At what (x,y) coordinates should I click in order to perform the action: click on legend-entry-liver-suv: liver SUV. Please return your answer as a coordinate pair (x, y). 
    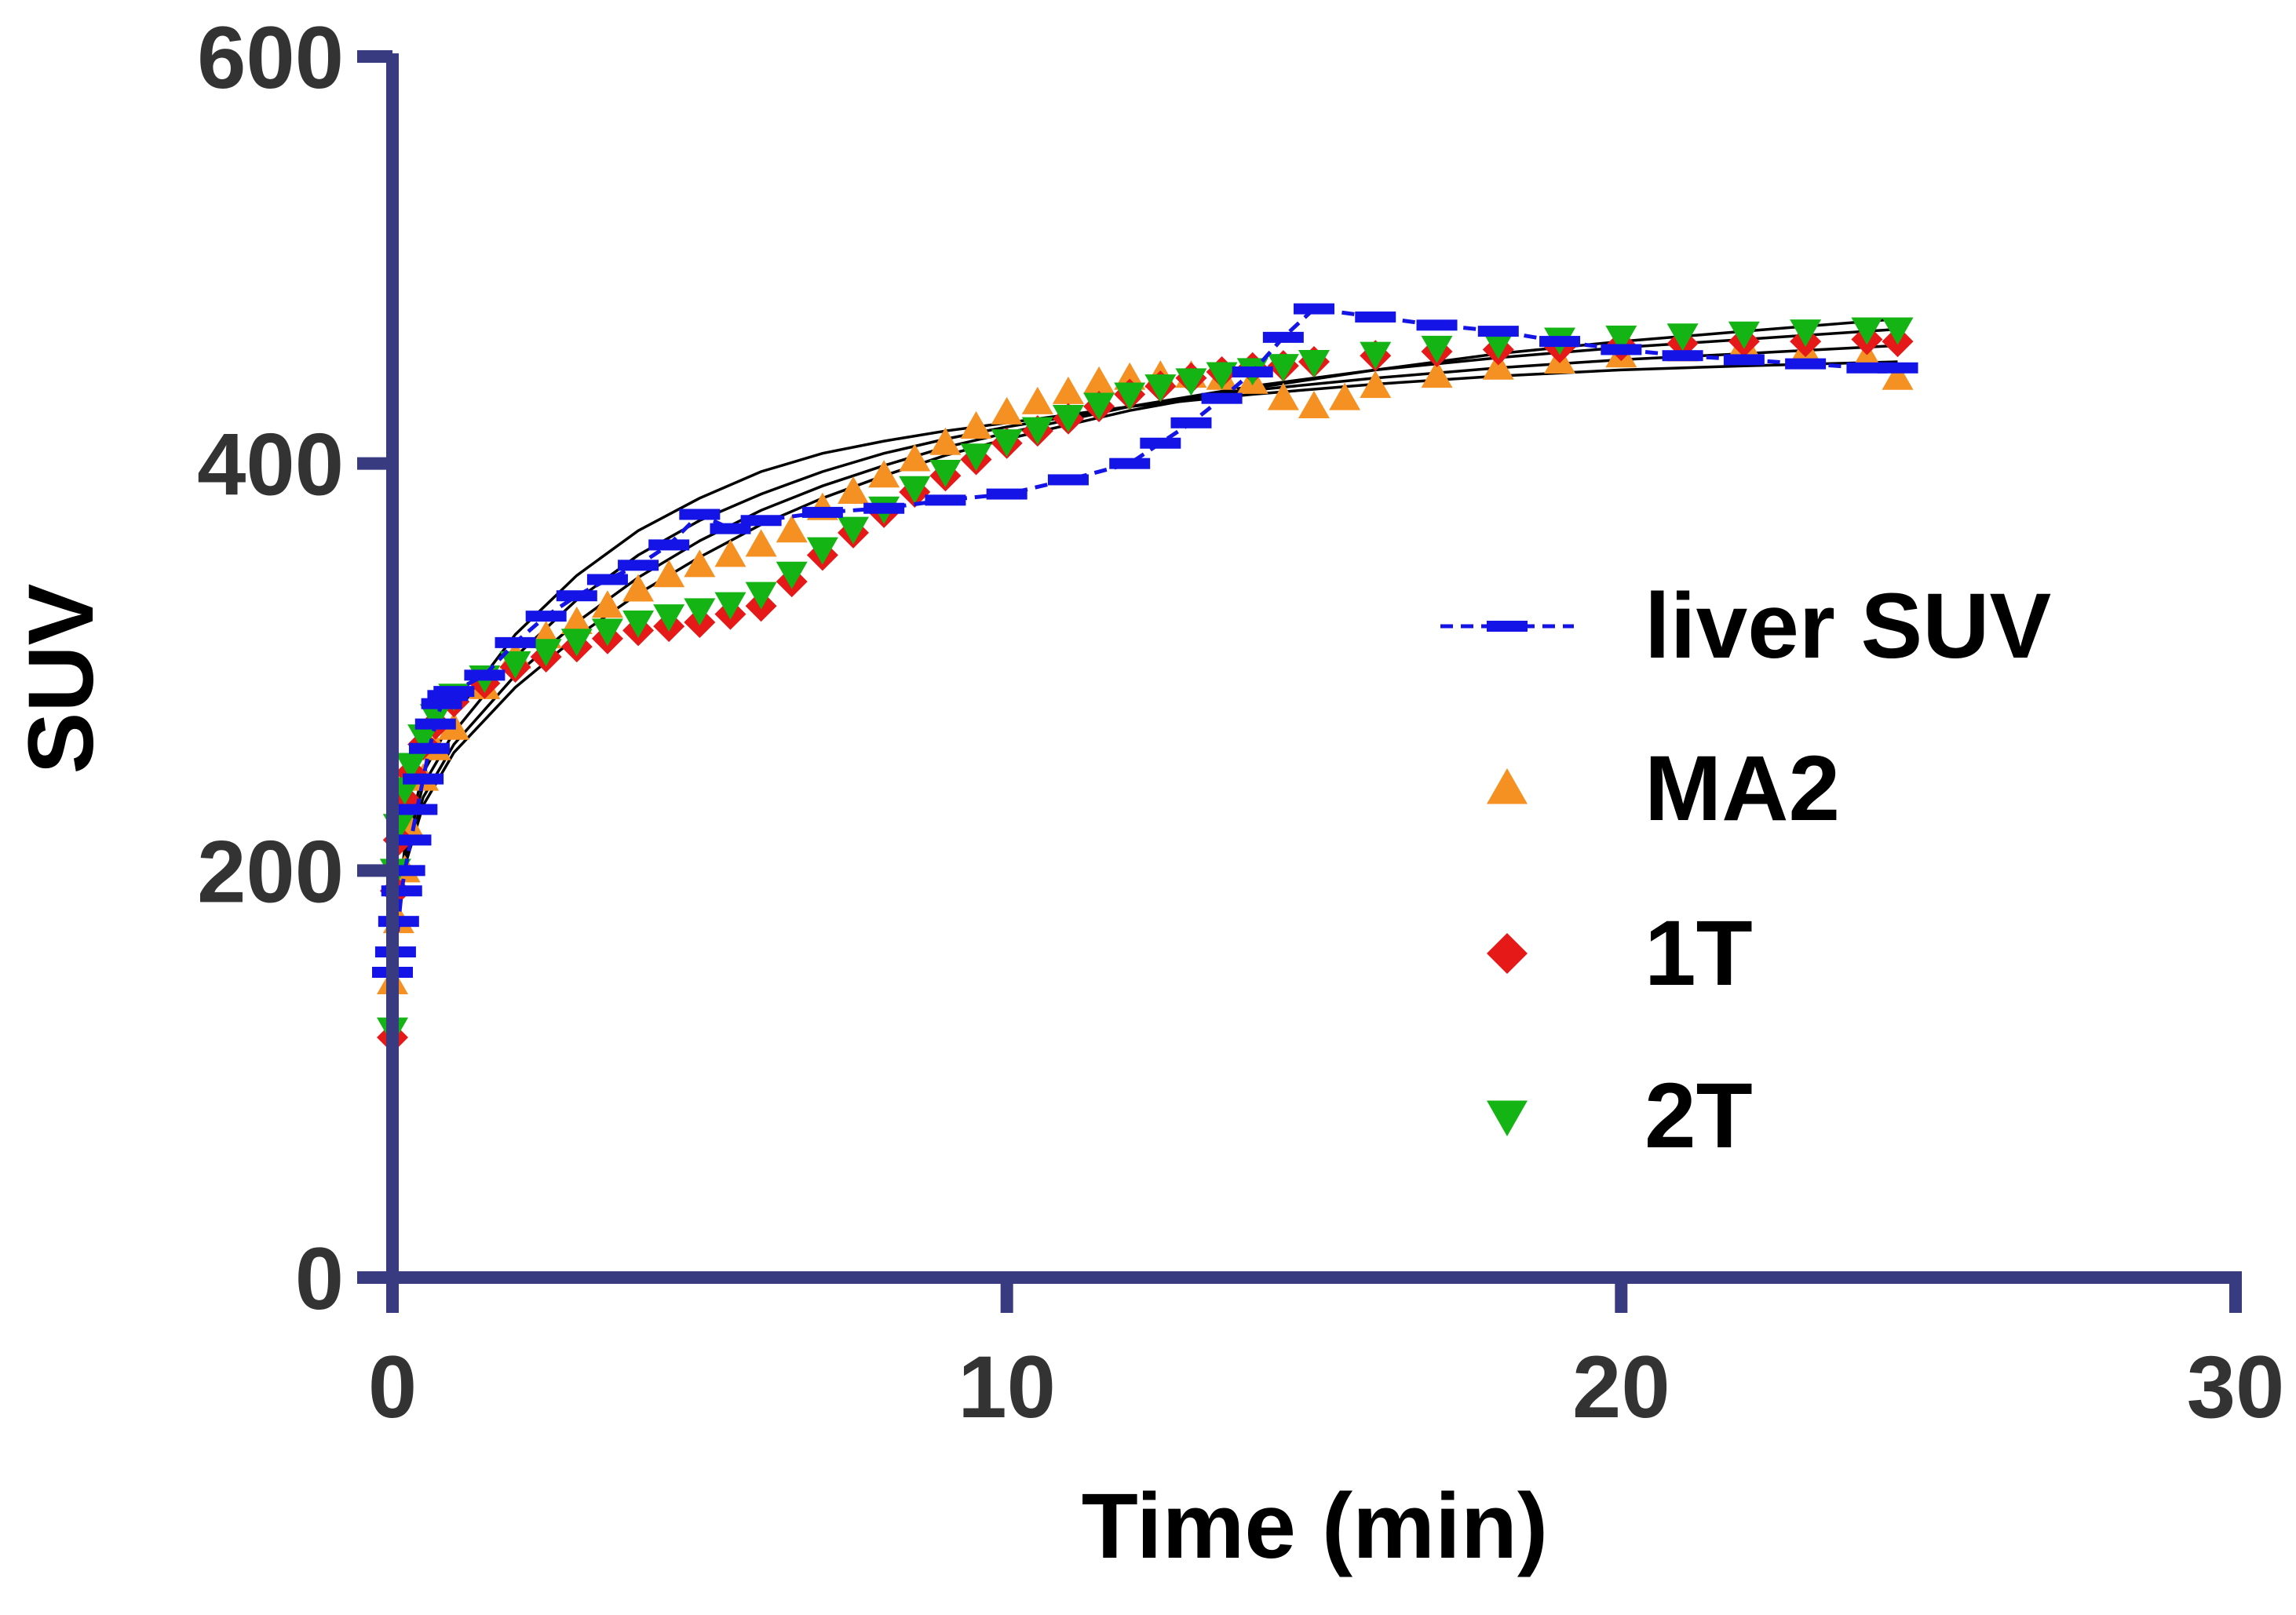
    Looking at the image, I should click on (1745, 626).